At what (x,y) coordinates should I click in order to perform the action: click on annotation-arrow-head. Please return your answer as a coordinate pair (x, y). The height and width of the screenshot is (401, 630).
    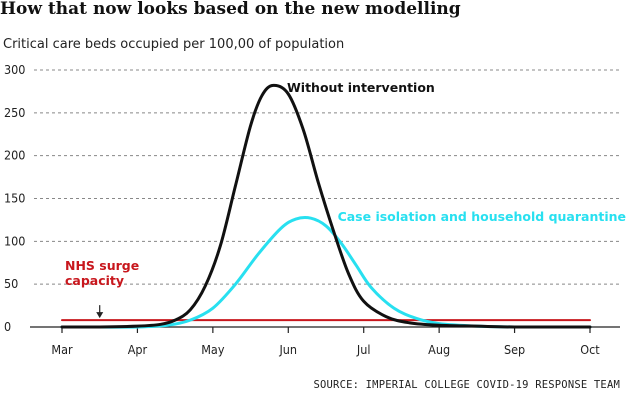
    Looking at the image, I should click on (100, 315).